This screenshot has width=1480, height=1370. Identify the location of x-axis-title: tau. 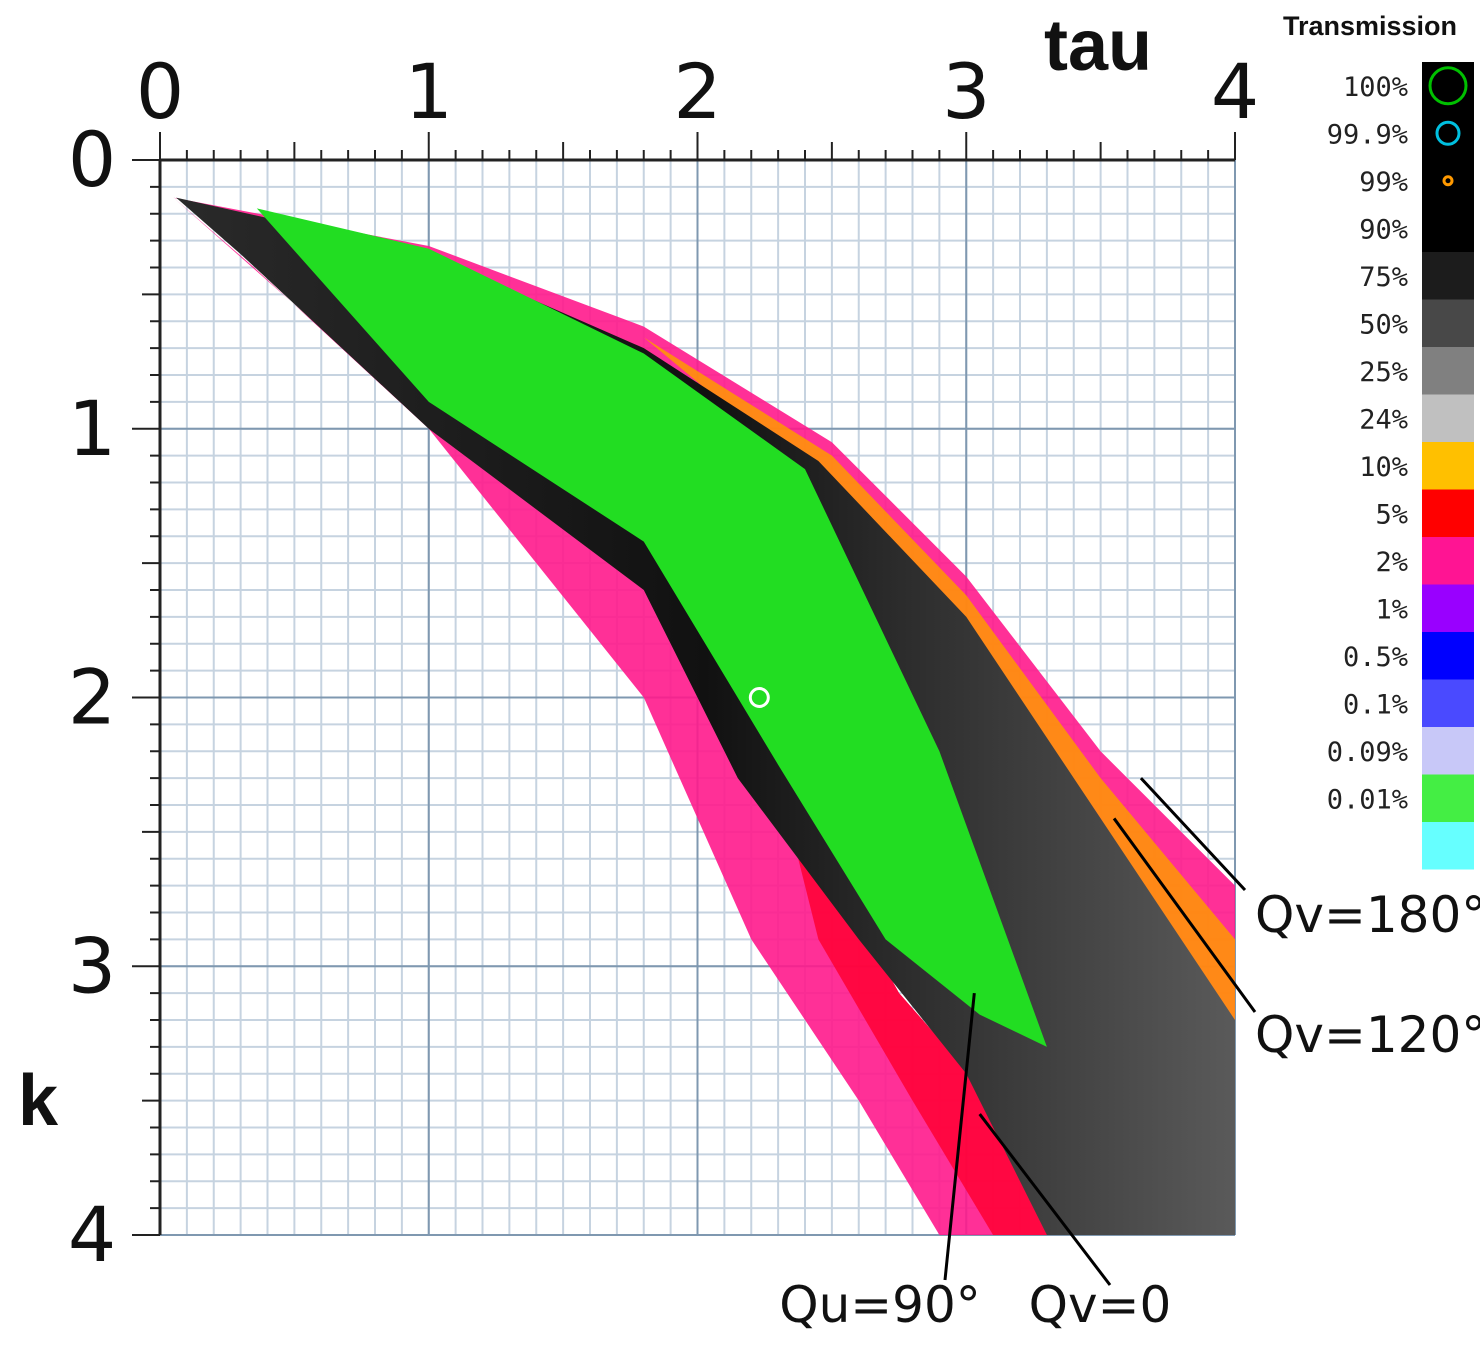
(1098, 46).